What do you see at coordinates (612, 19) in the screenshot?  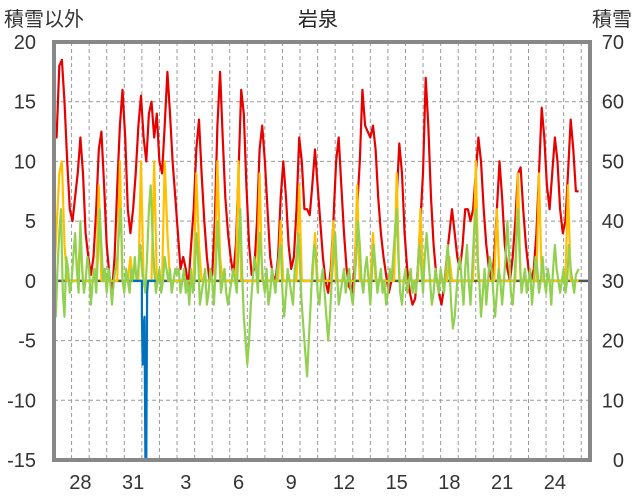 I see `right-axis-label: 積雪` at bounding box center [612, 19].